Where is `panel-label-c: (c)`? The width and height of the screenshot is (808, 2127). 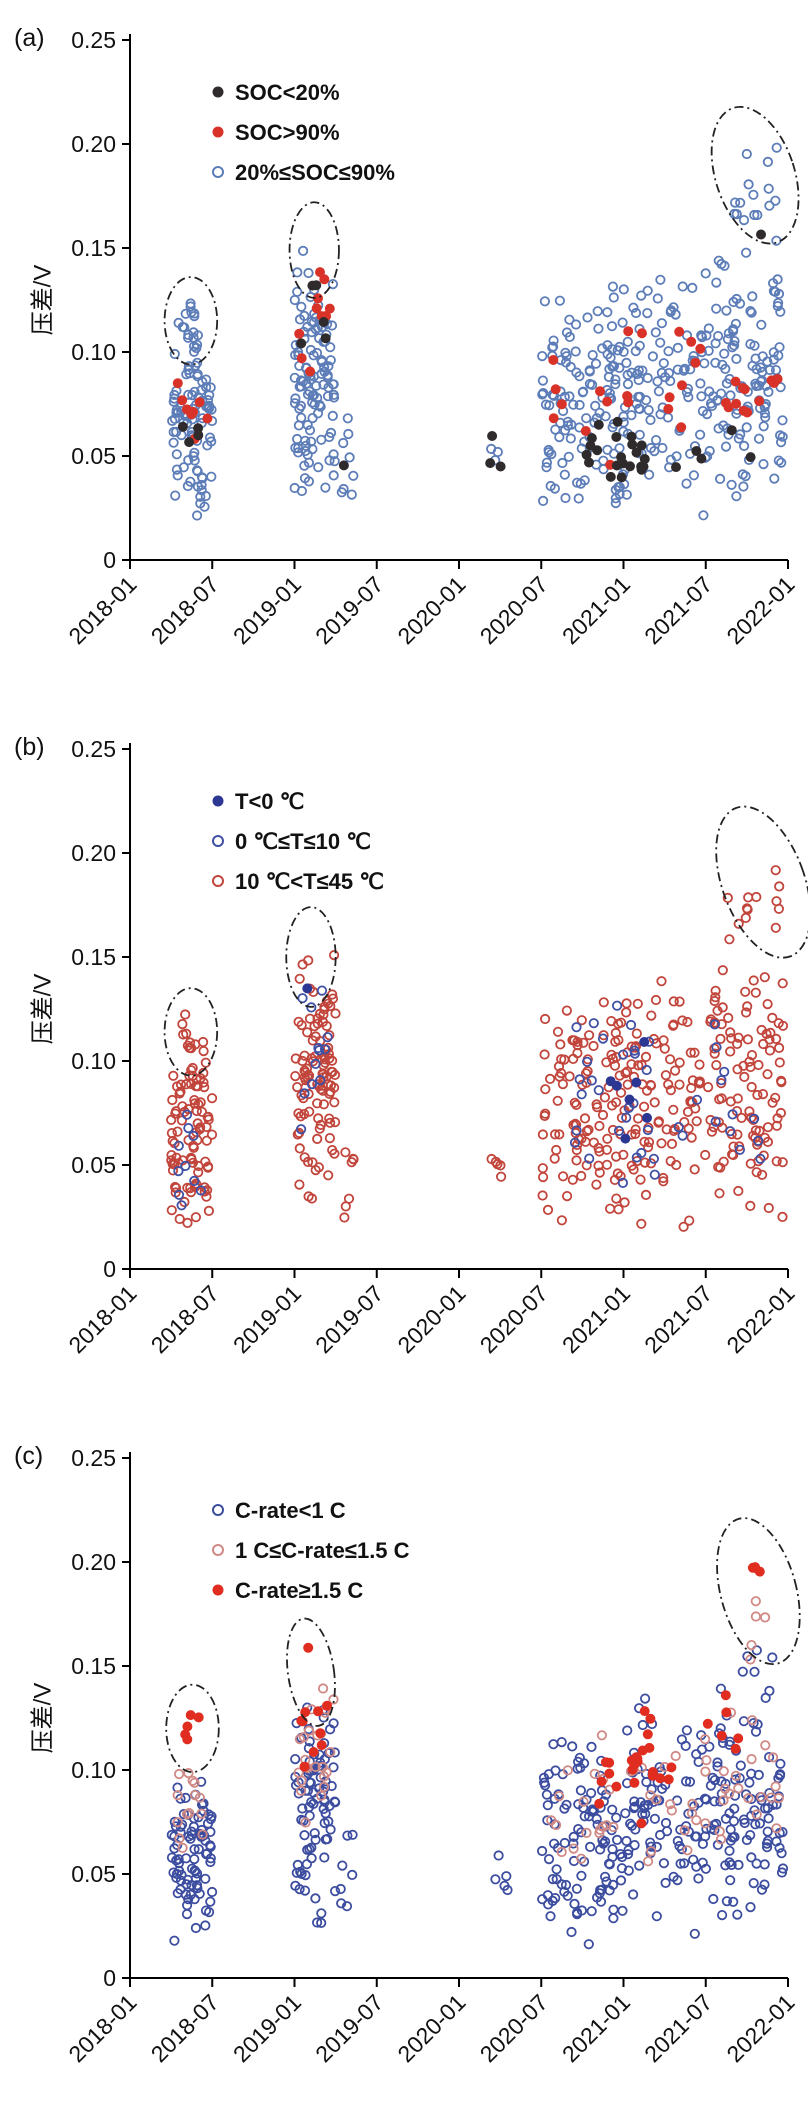 panel-label-c: (c) is located at coordinates (29, 1456).